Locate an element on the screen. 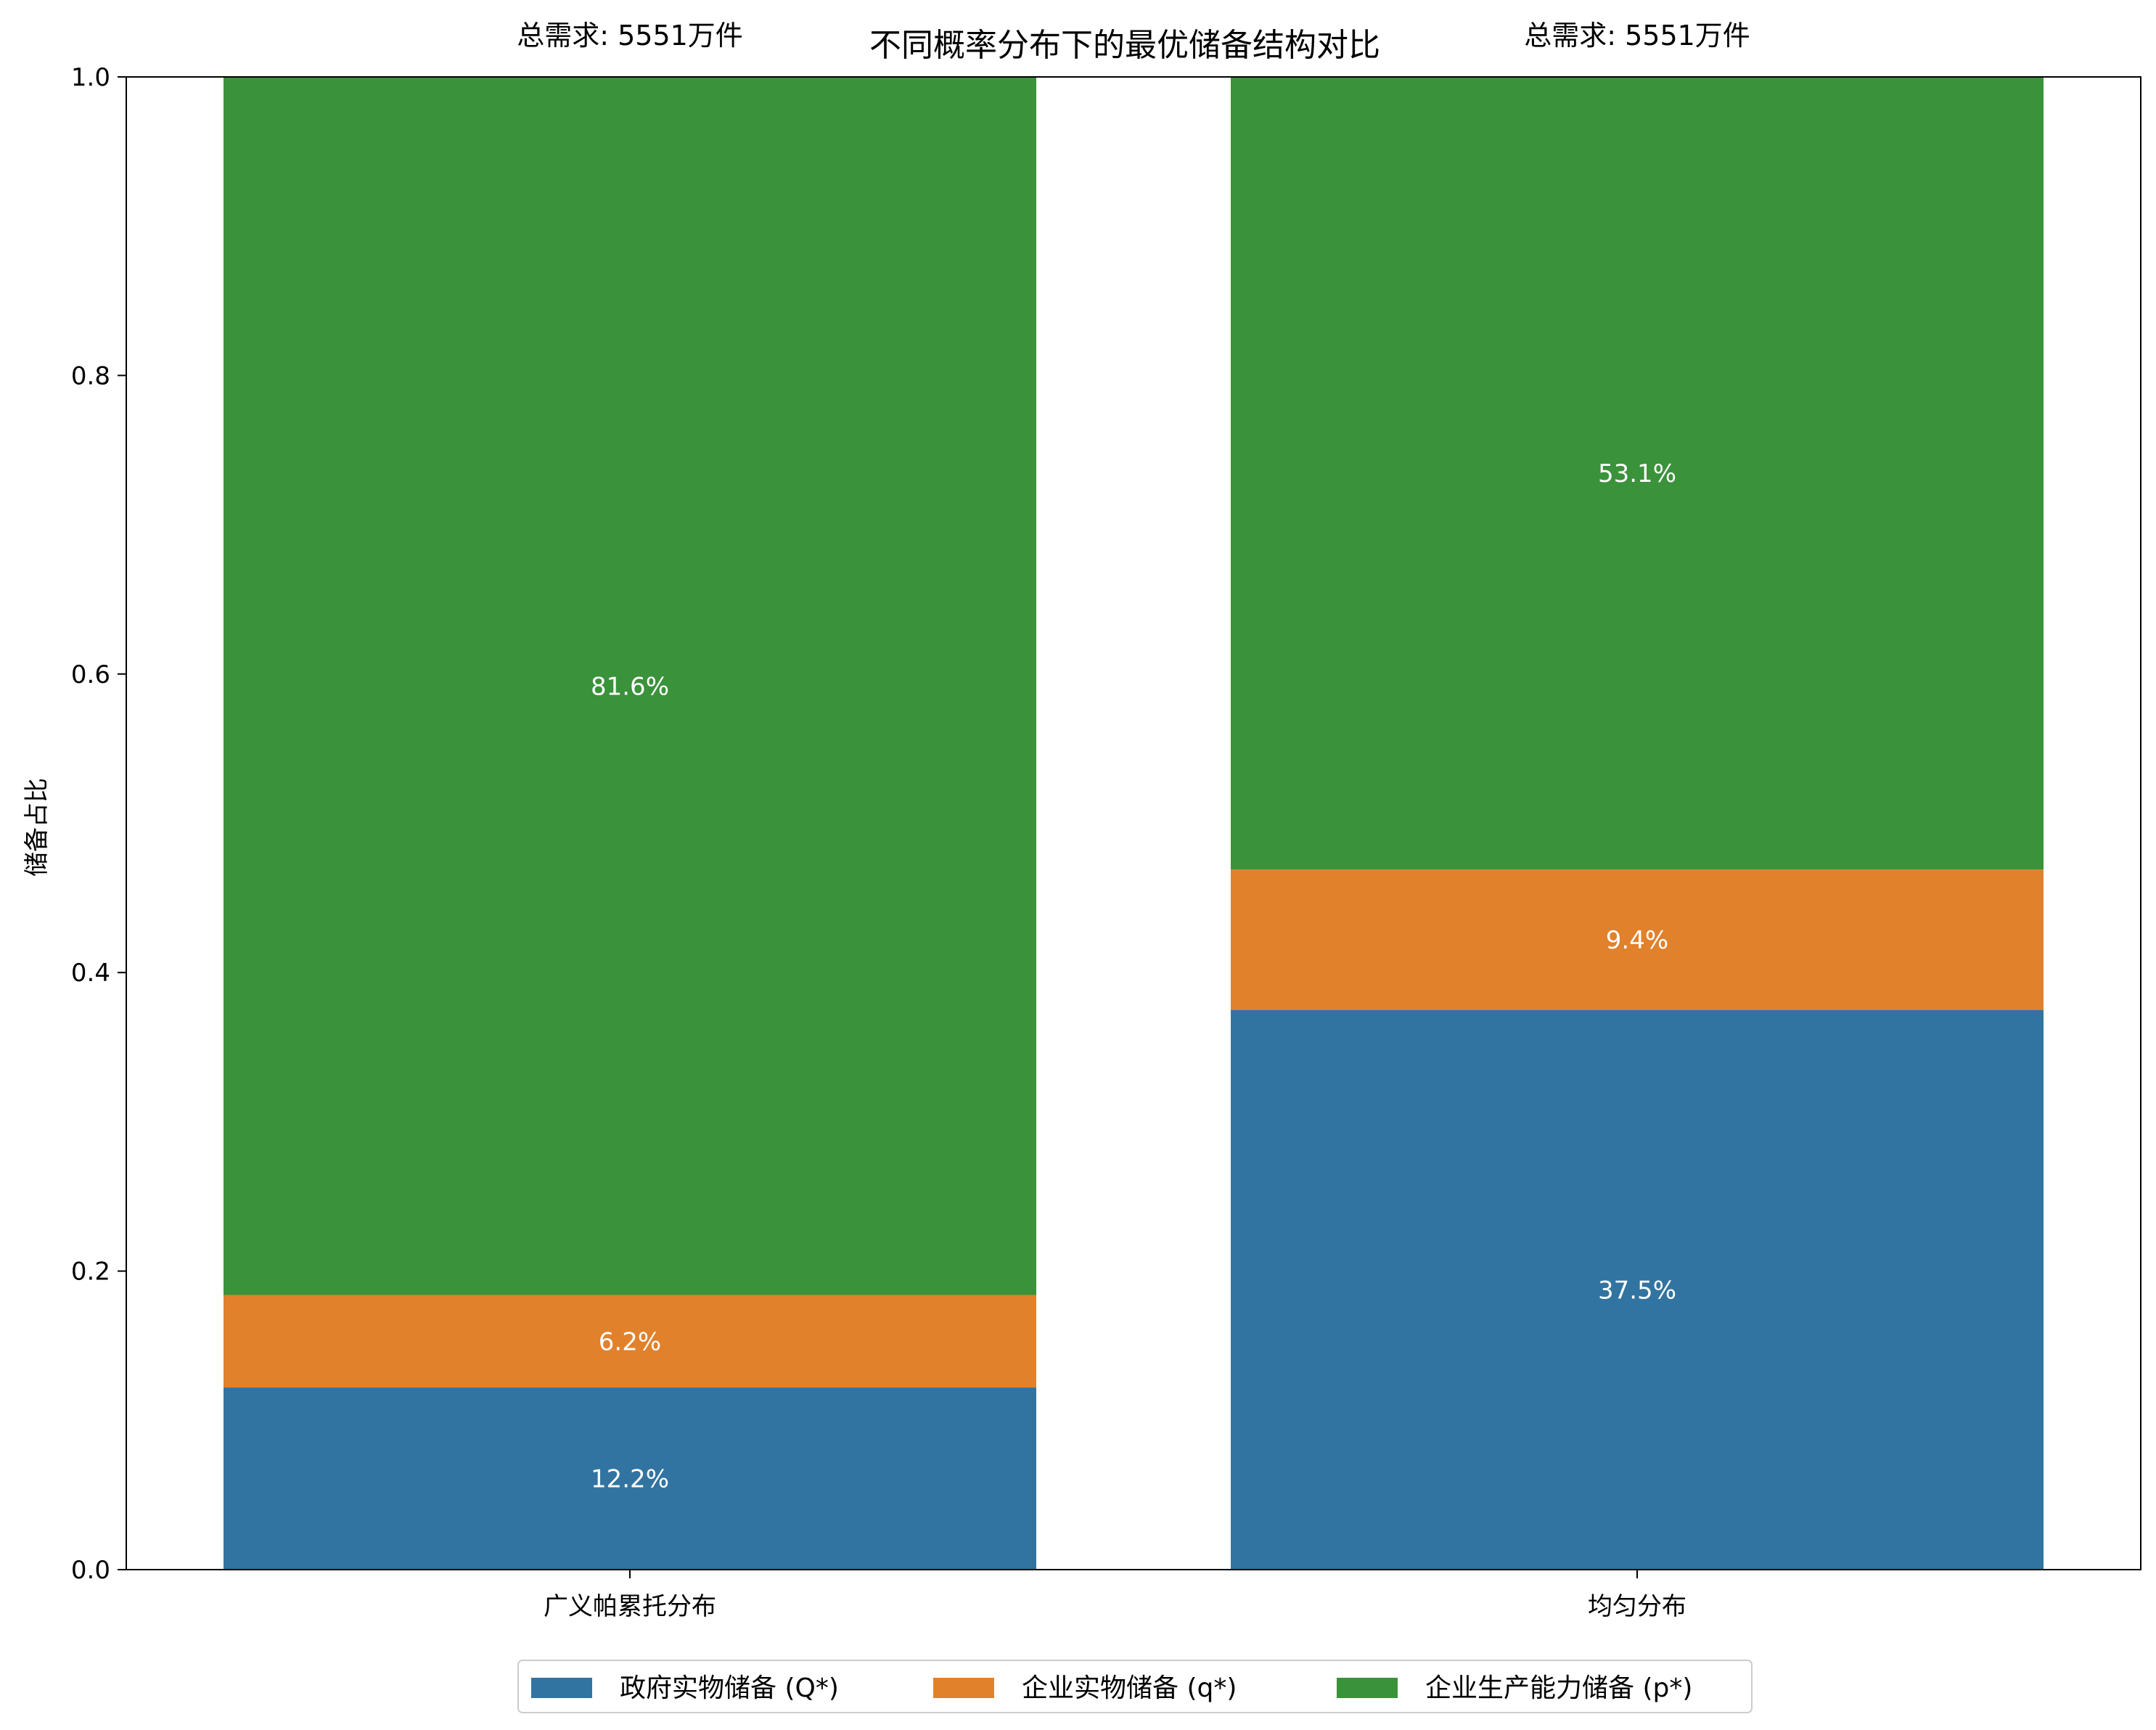 This screenshot has height=1730, width=2156. legend: 政府实物储备 (Q*) 企业实物储备 (q*) 企业生产能力储备 (p*) is located at coordinates (1135, 1686).